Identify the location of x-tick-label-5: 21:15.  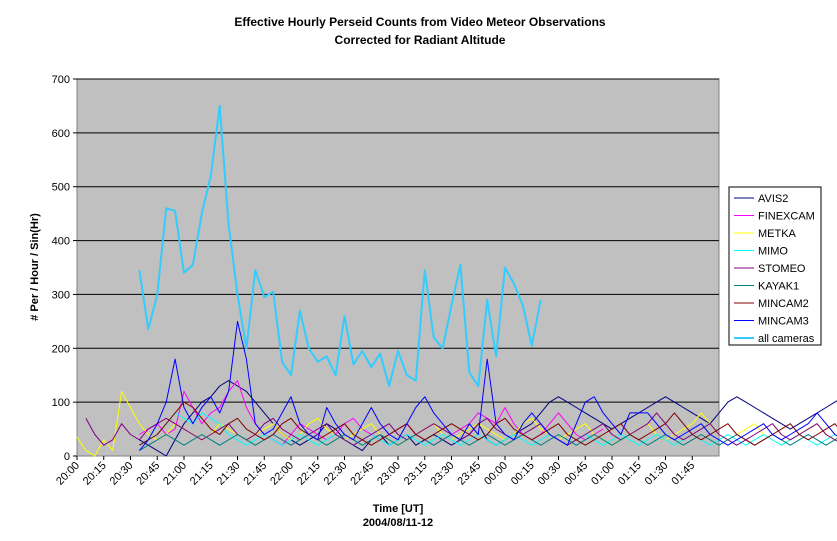
(202, 474).